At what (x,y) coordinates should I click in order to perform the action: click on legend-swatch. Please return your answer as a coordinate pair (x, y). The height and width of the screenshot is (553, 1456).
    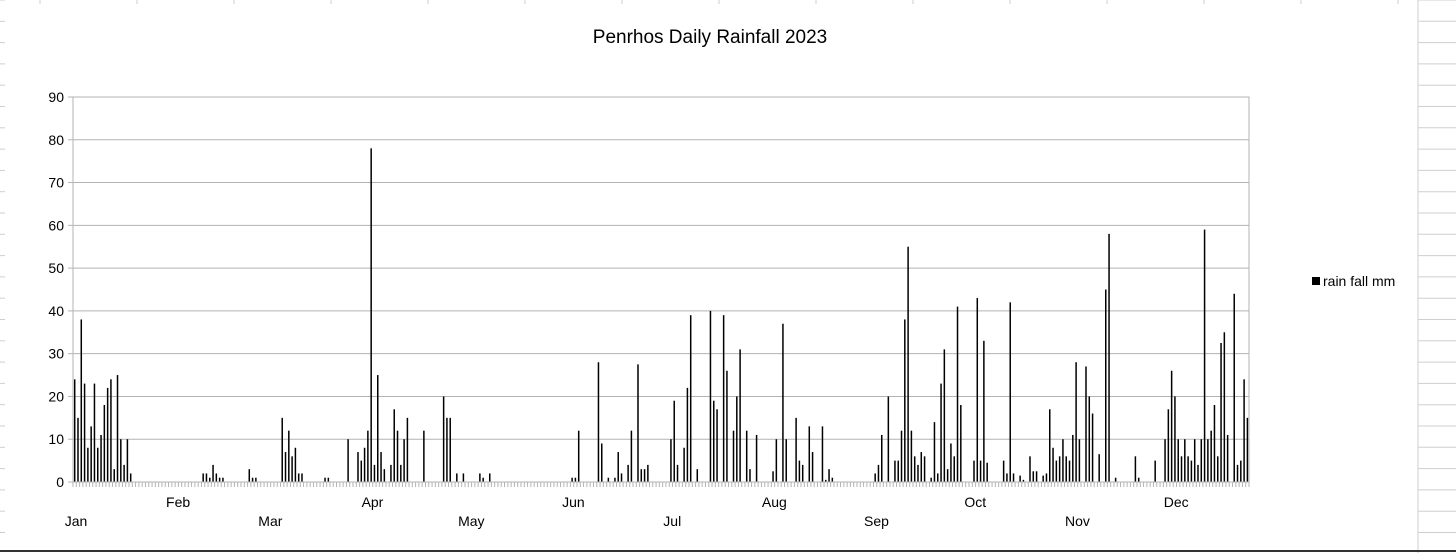
    Looking at the image, I should click on (1316, 281).